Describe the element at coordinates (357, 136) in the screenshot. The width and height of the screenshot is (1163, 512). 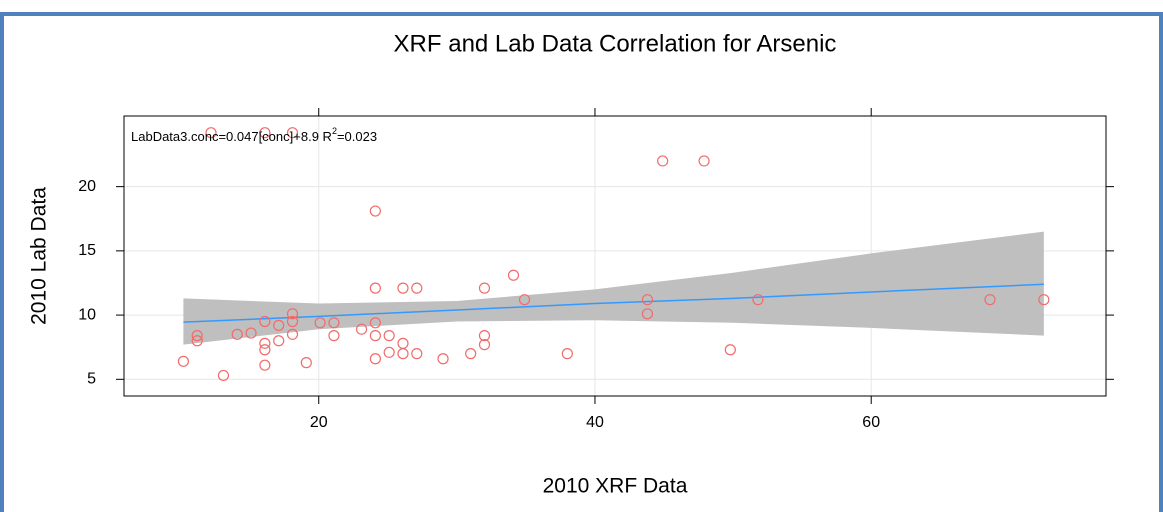
I see `annotation-suffix: =0.023` at that location.